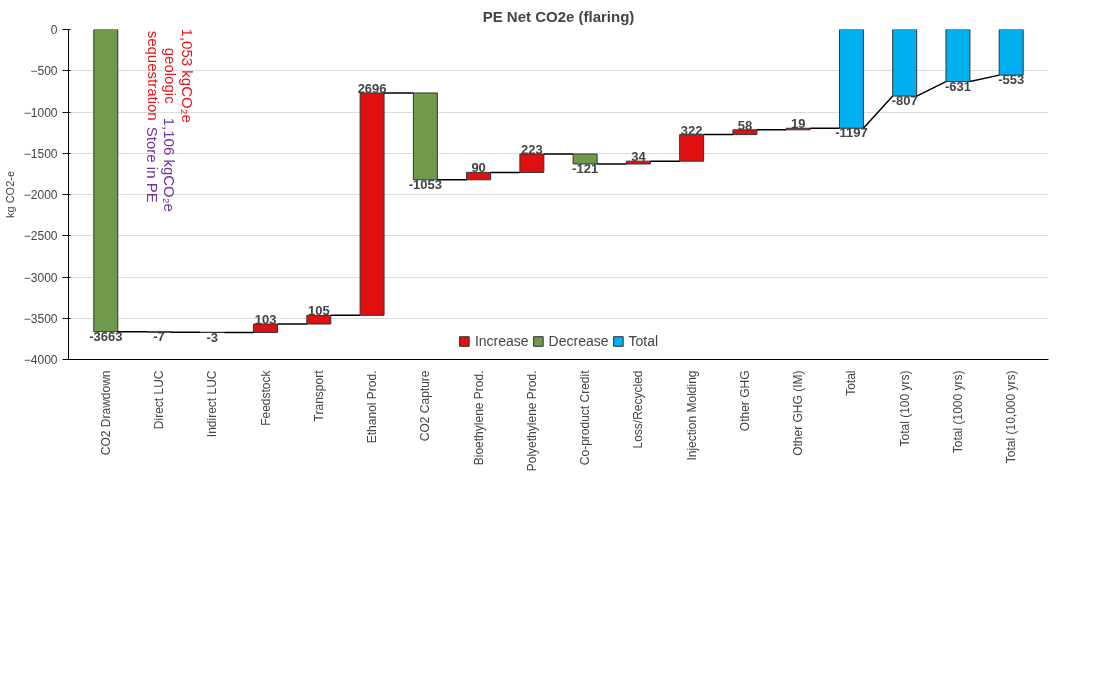 The image size is (1118, 674). I want to click on x-tick-label: Other GHG (IM), so click(798, 413).